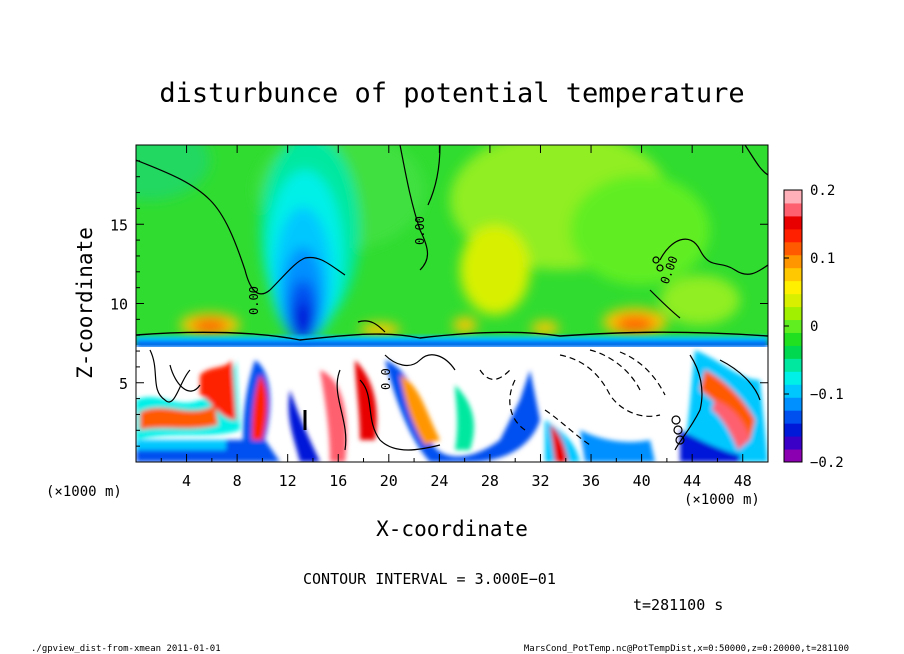 This screenshot has height=654, width=904. I want to click on y-tick-label: 10, so click(119, 305).